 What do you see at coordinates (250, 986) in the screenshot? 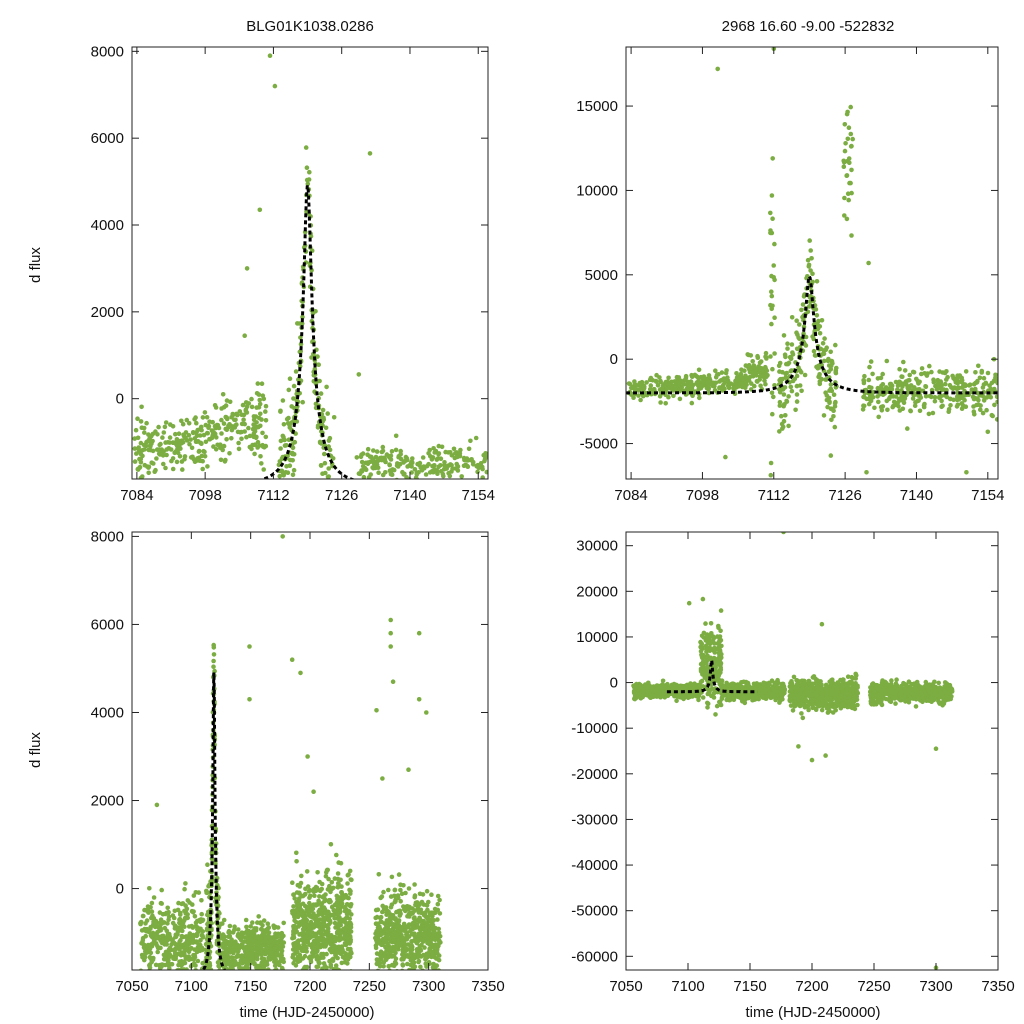
I see `x-tick-label: 7150` at bounding box center [250, 986].